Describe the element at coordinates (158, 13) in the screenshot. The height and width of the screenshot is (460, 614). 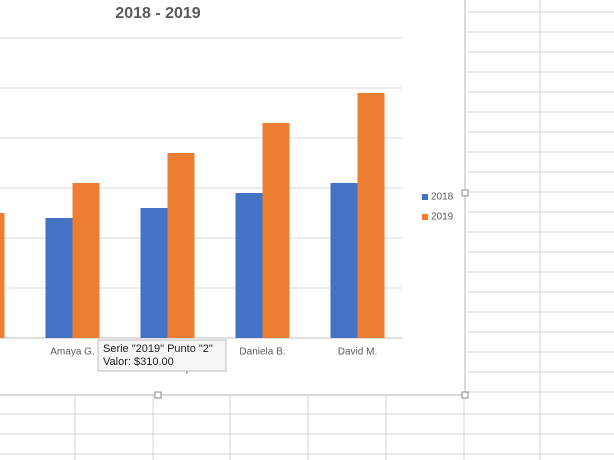
I see `chart-title: 2018 - 2019` at that location.